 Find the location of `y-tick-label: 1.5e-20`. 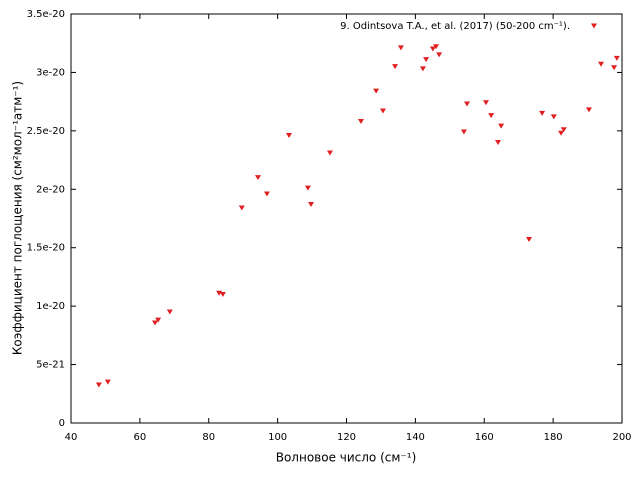

y-tick-label: 1.5e-20 is located at coordinates (46, 248).